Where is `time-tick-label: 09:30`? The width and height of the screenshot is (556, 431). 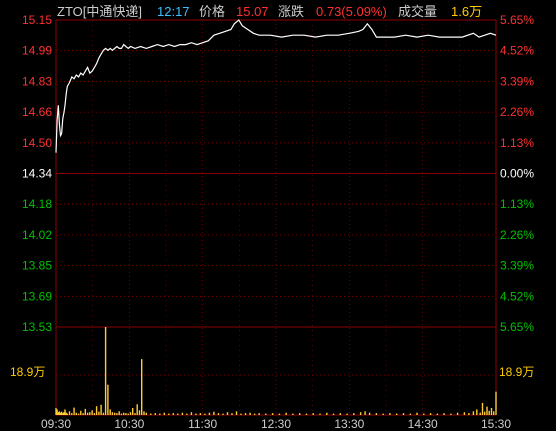
time-tick-label: 09:30 is located at coordinates (56, 424).